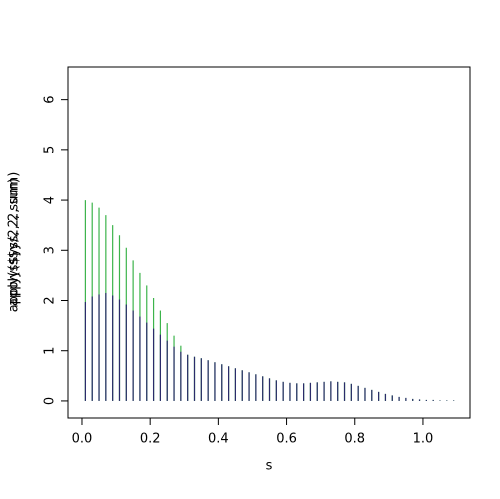 The height and width of the screenshot is (499, 500). I want to click on y-tick-label: 6, so click(50, 99).